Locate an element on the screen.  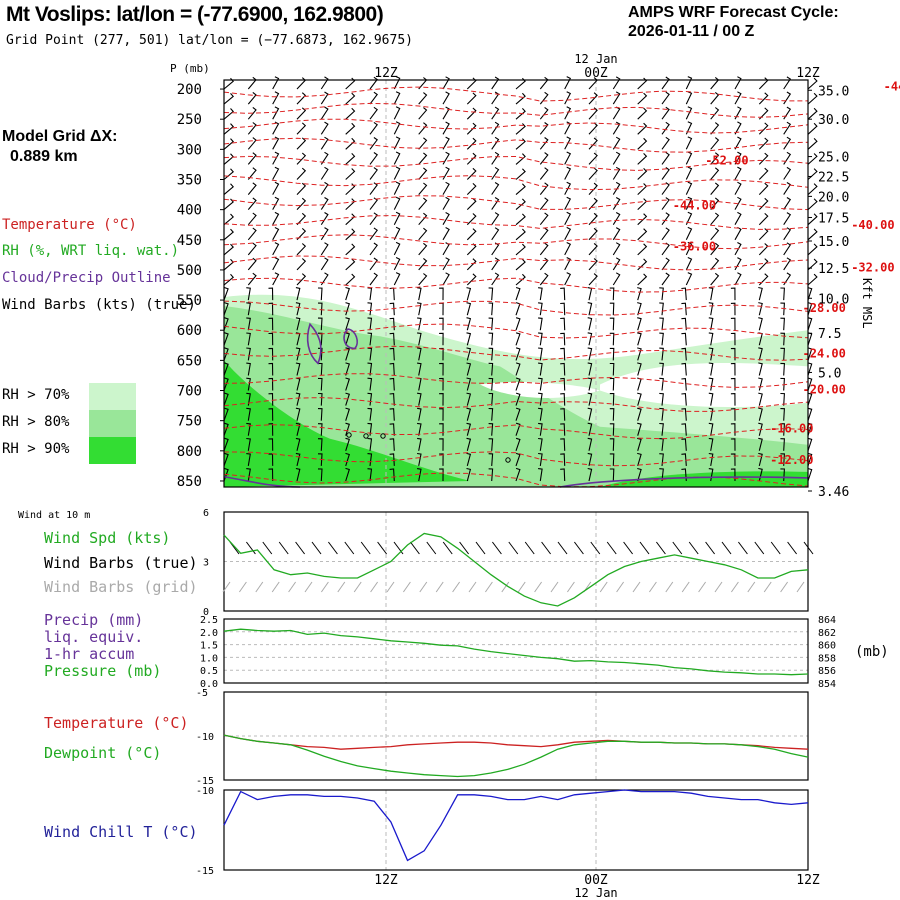
legend-rh90-swatch is located at coordinates (112, 450).